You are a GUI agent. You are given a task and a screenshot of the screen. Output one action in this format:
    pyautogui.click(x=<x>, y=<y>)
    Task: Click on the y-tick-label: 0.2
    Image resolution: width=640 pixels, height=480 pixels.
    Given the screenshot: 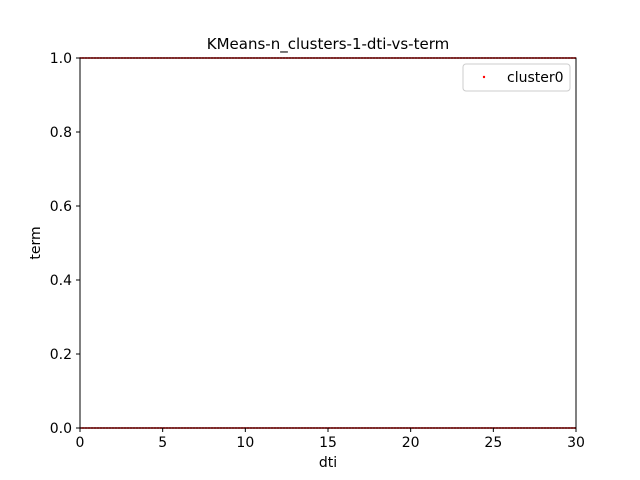 What is the action you would take?
    pyautogui.click(x=61, y=355)
    